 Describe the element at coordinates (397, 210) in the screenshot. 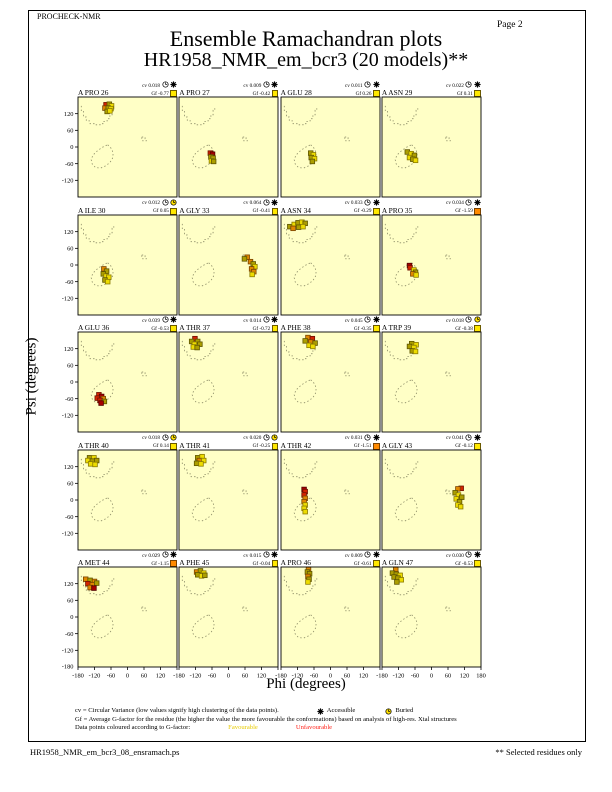

I see `residue-label: A PRO 35` at that location.